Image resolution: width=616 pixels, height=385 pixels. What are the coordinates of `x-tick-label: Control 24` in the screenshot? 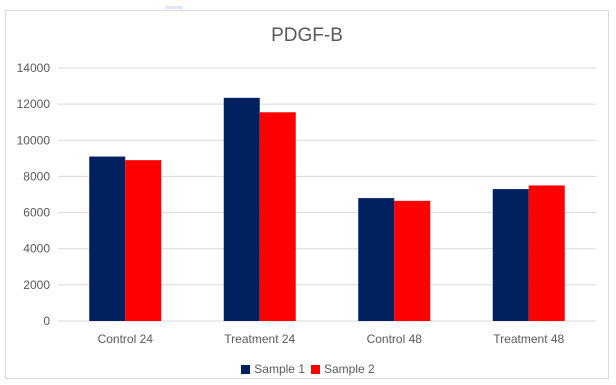 It's located at (126, 339).